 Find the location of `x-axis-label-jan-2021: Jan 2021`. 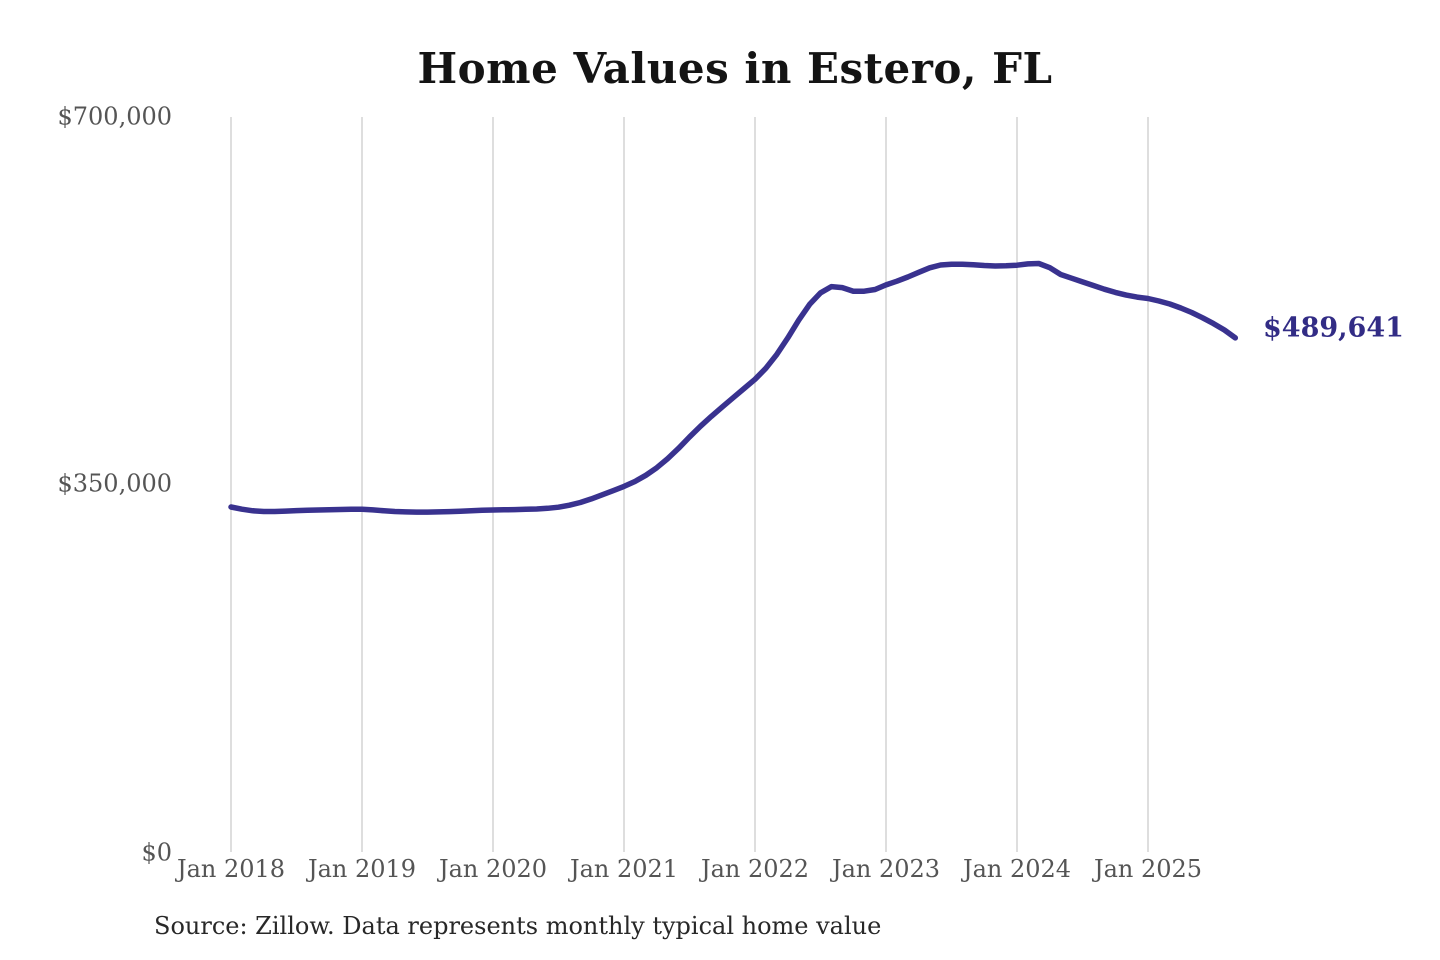

x-axis-label-jan-2021: Jan 2021 is located at coordinates (624, 869).